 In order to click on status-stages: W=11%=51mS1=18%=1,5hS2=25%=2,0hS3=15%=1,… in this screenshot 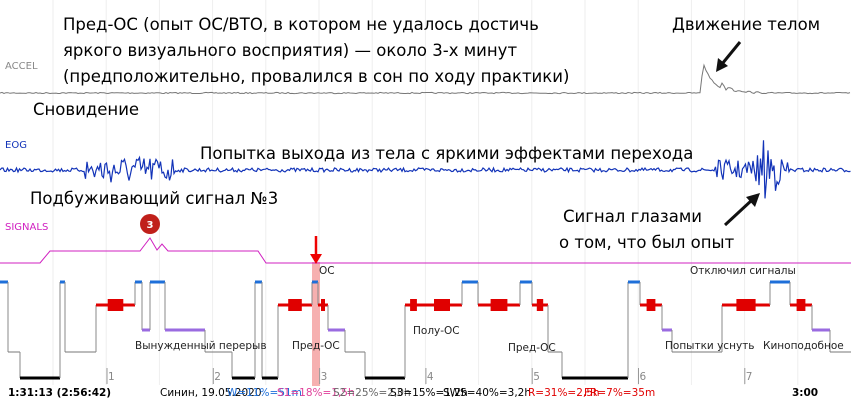, I will do `click(441, 393)`.